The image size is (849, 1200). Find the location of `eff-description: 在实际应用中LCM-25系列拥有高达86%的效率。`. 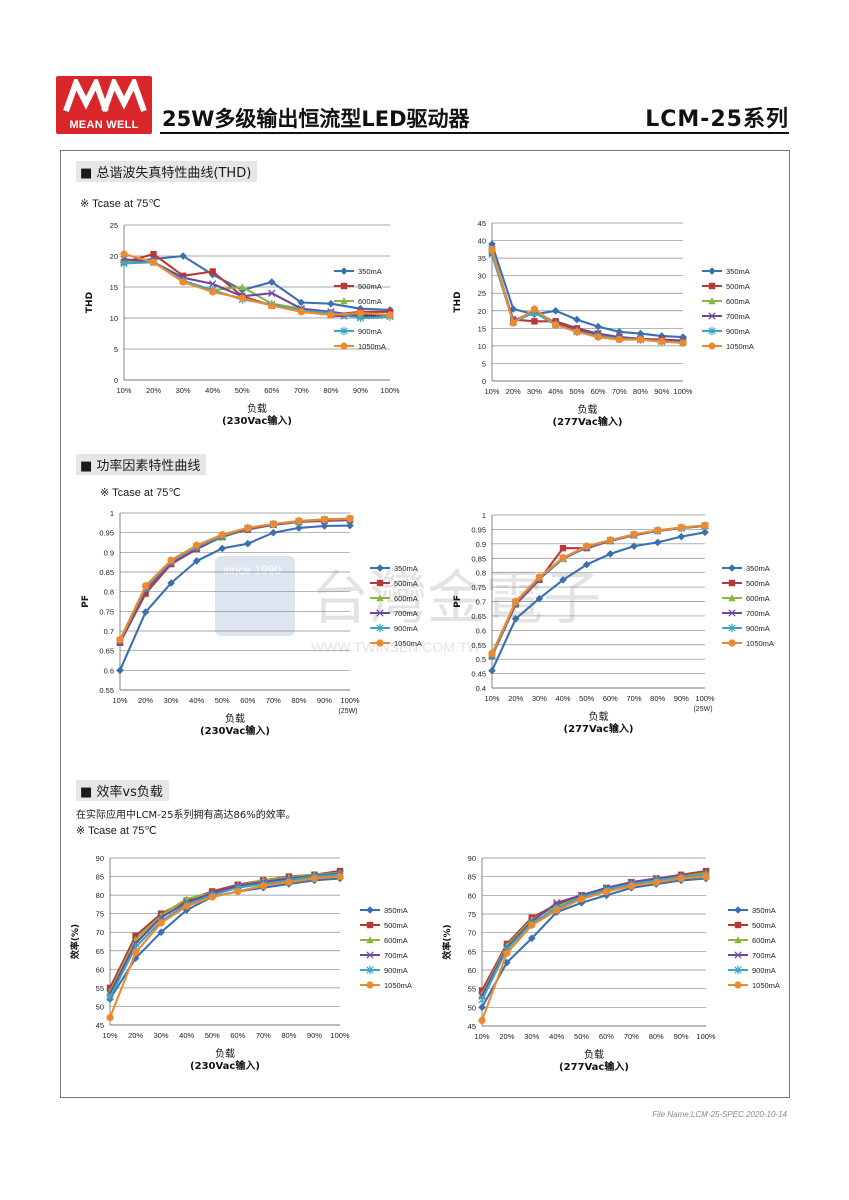

eff-description: 在实际应用中LCM-25系列拥有高达86%的效率。 is located at coordinates (186, 815).